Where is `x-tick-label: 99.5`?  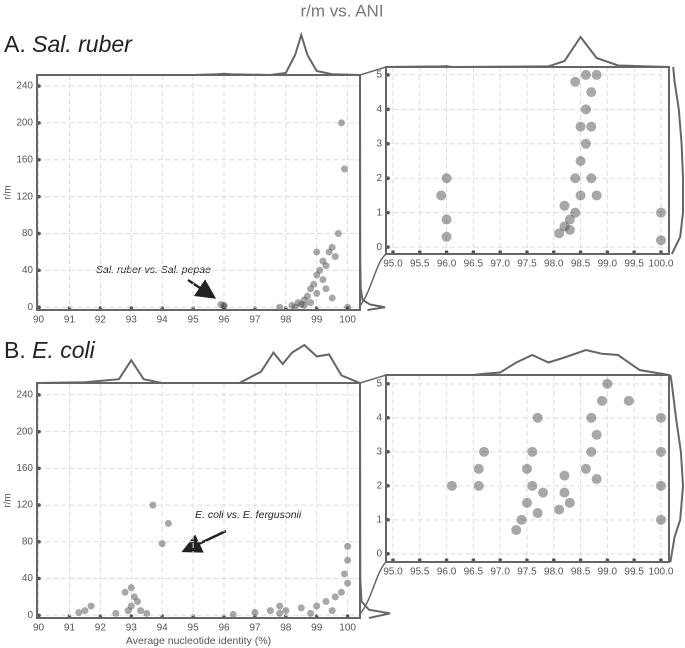 x-tick-label: 99.5 is located at coordinates (634, 572).